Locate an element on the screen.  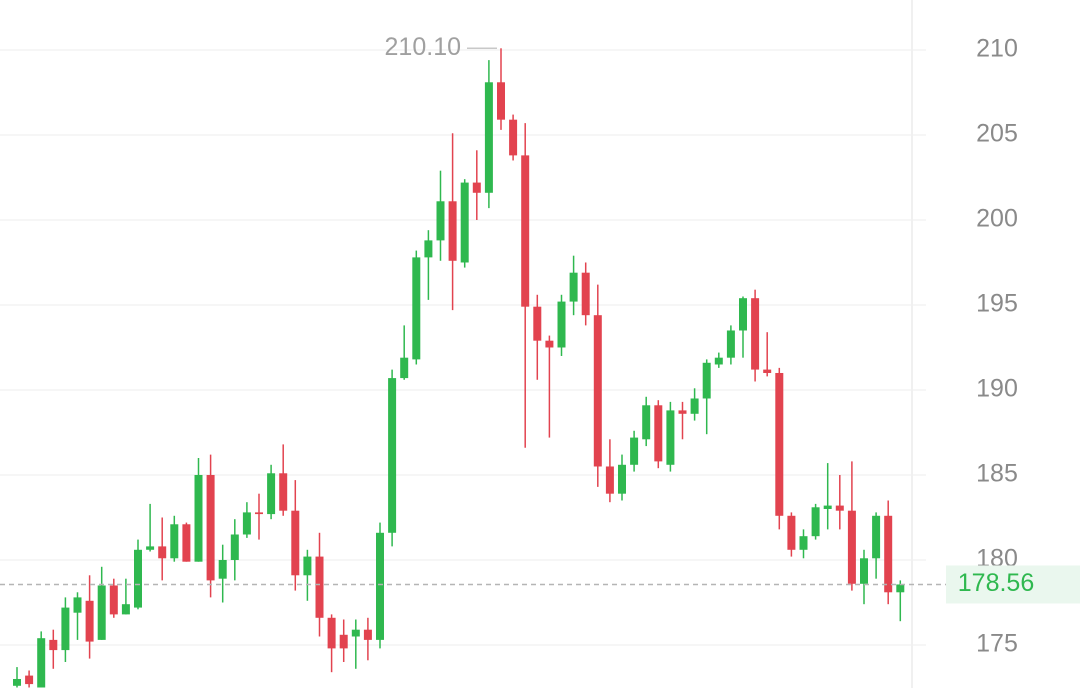
max-label: 210.10 is located at coordinates (423, 47).